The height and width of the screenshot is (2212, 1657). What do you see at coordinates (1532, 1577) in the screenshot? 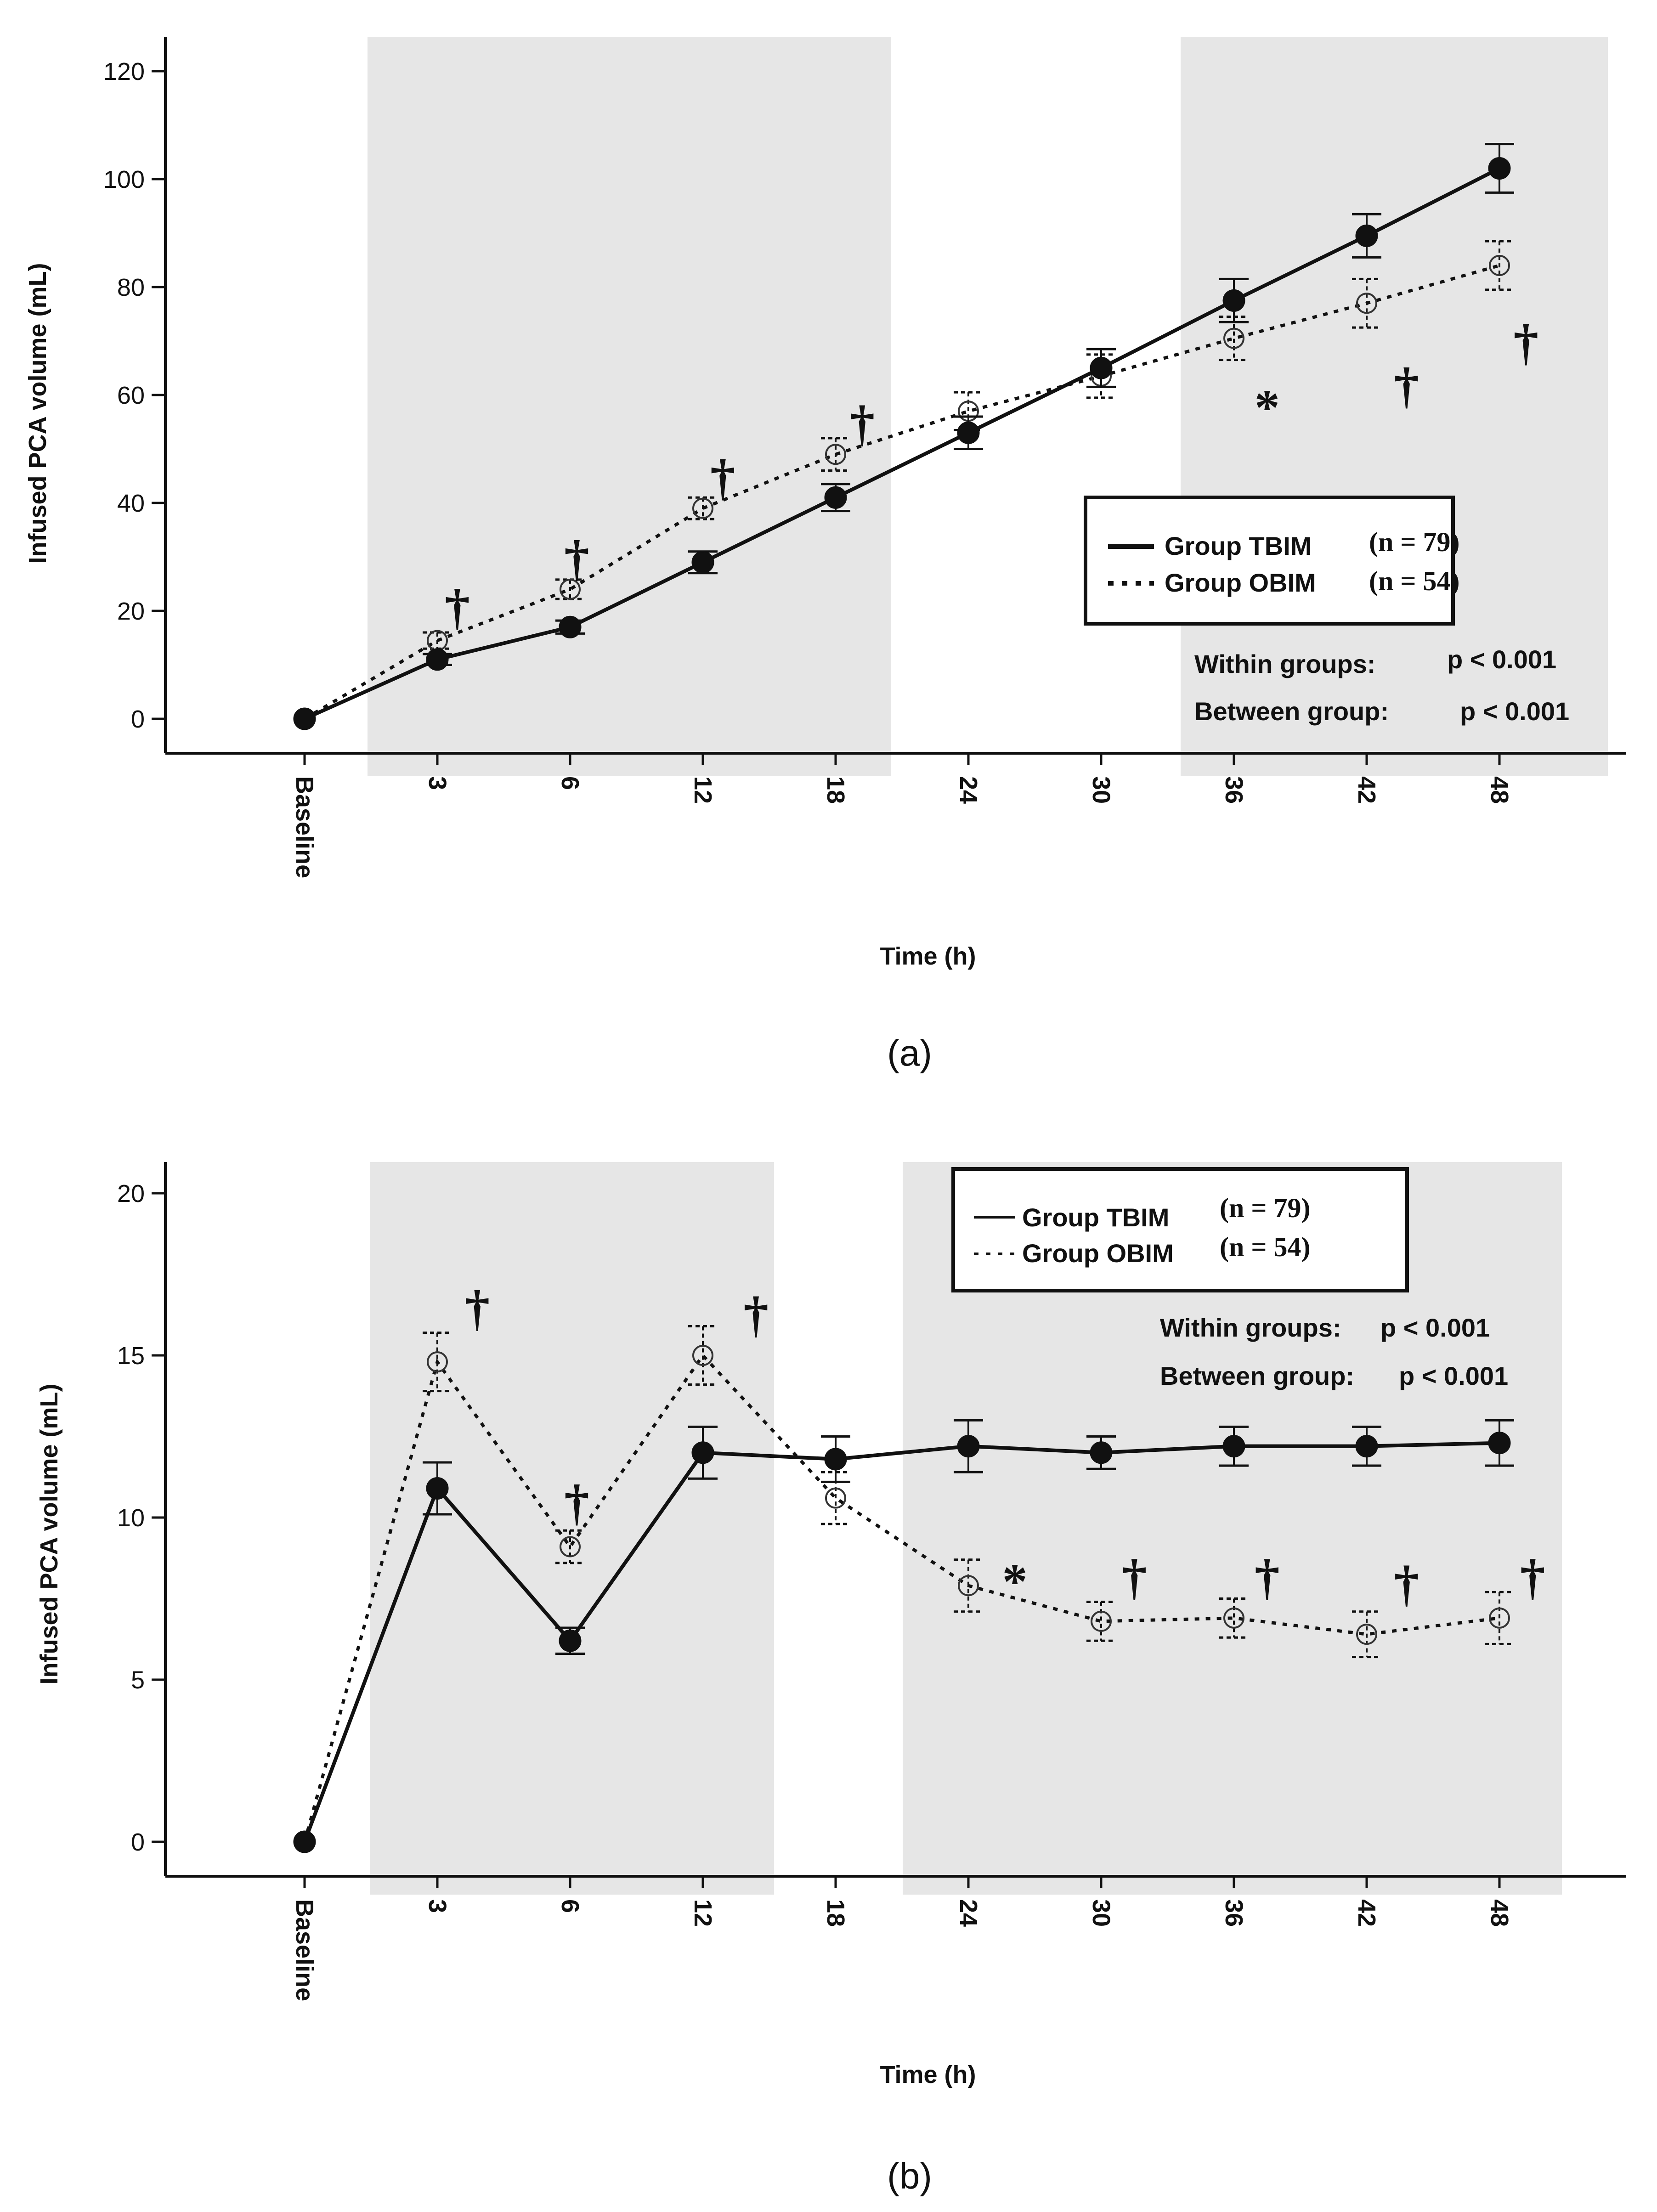
I see `dagger-marker-b-7: †` at bounding box center [1532, 1577].